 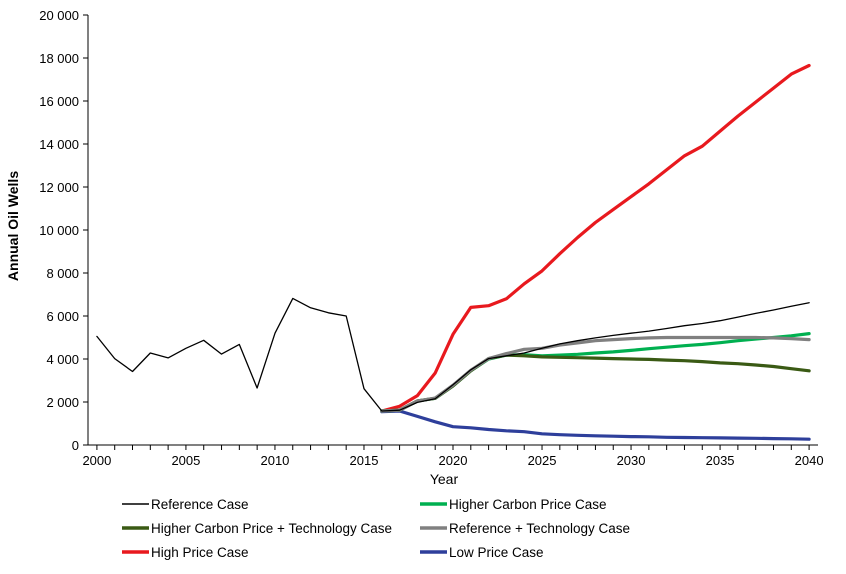 I want to click on legend-item-reference-technology-case: Reference + Technology Case, so click(x=525, y=528).